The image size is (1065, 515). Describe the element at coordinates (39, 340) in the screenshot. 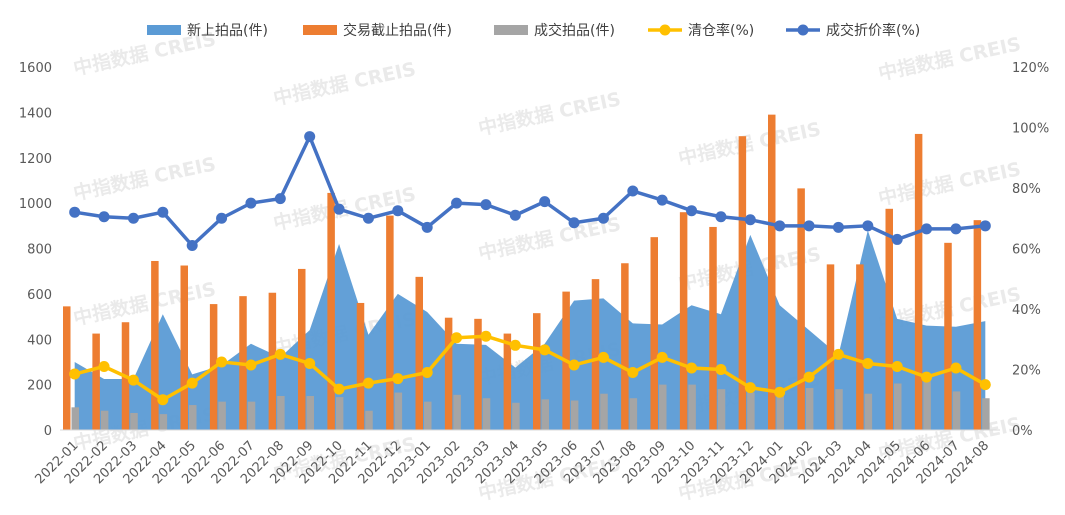

I see `left-tick-label: 400` at that location.